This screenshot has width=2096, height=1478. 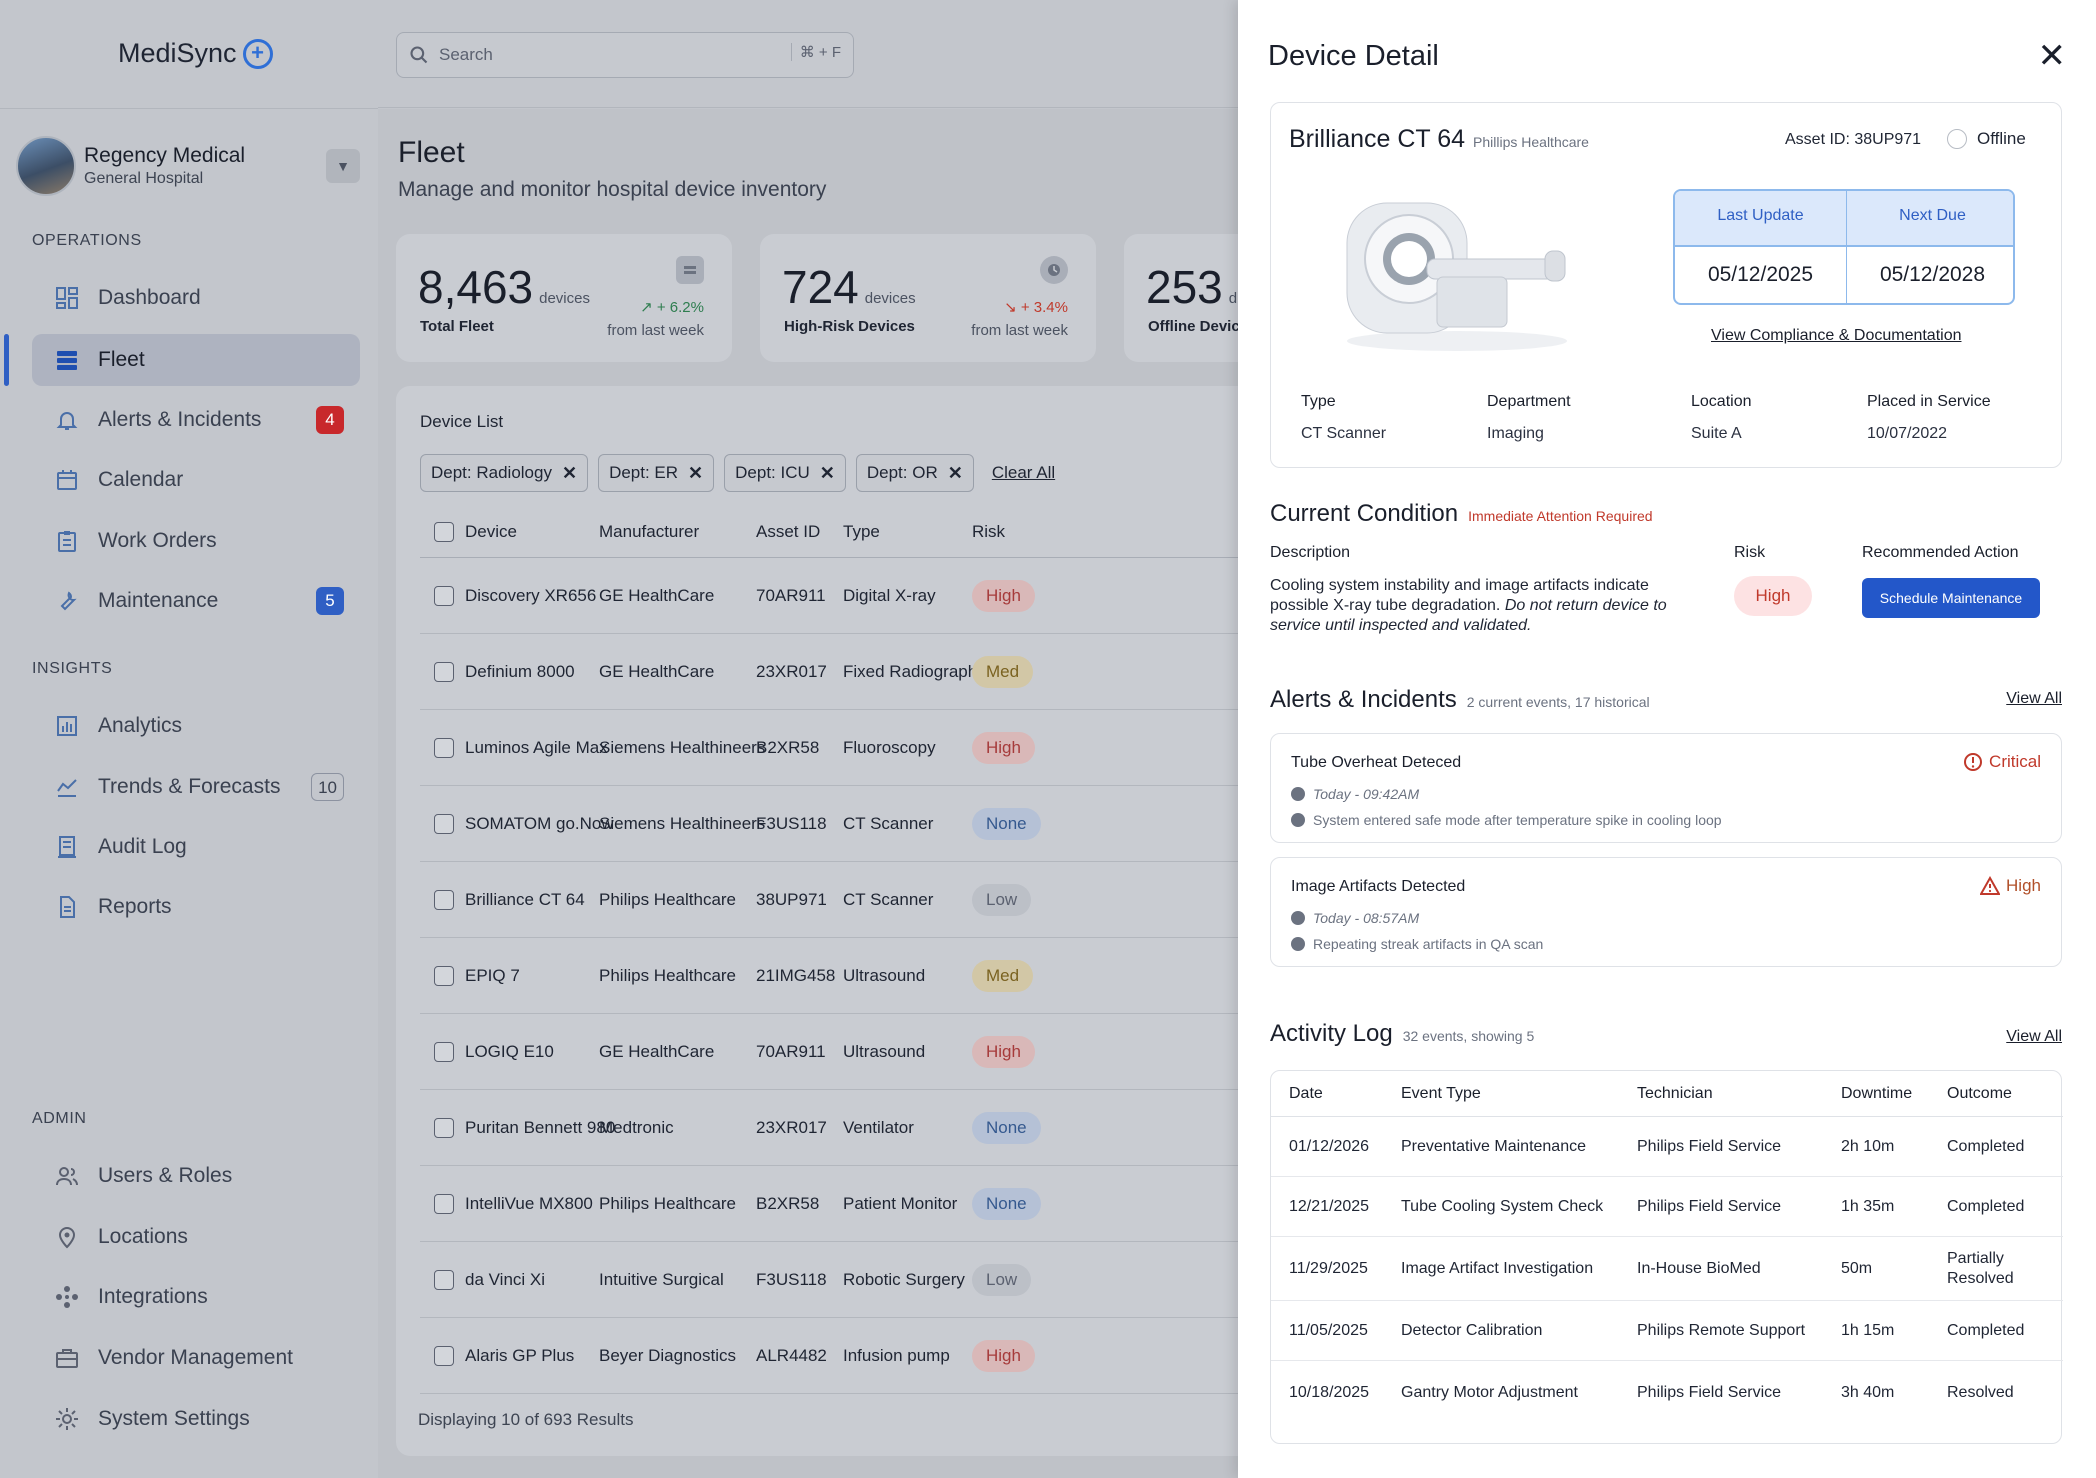 I want to click on nav-item-vendor-management: Vendor Management, so click(x=196, y=1358).